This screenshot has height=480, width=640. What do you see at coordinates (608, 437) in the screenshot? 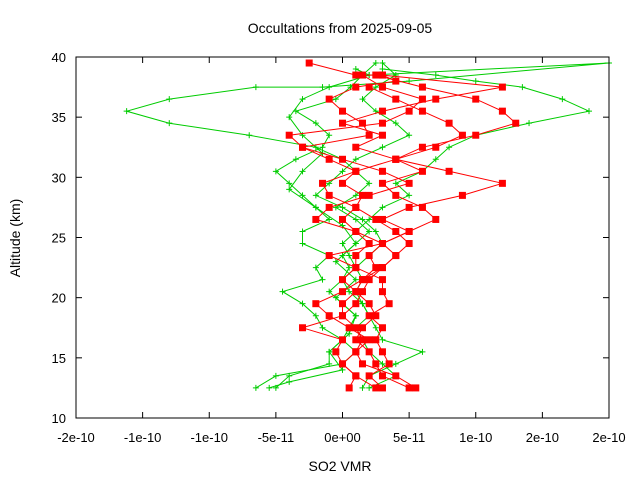
I see `x-tick-label: 2e-10` at bounding box center [608, 437].